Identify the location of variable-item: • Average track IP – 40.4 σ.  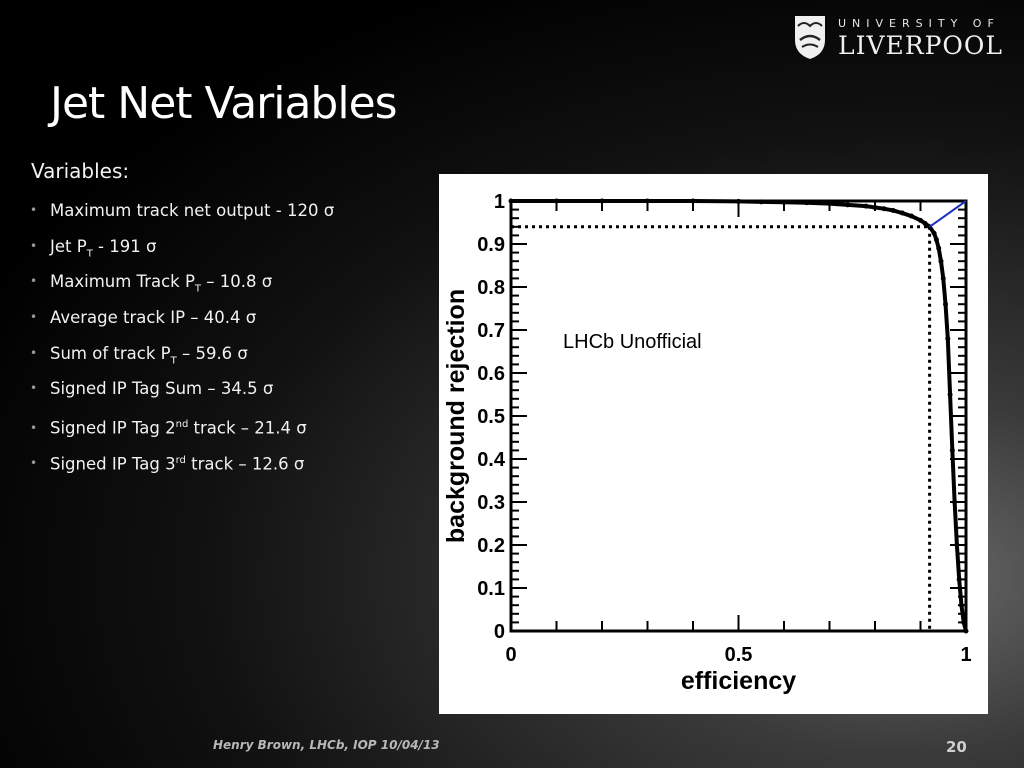
(182, 324).